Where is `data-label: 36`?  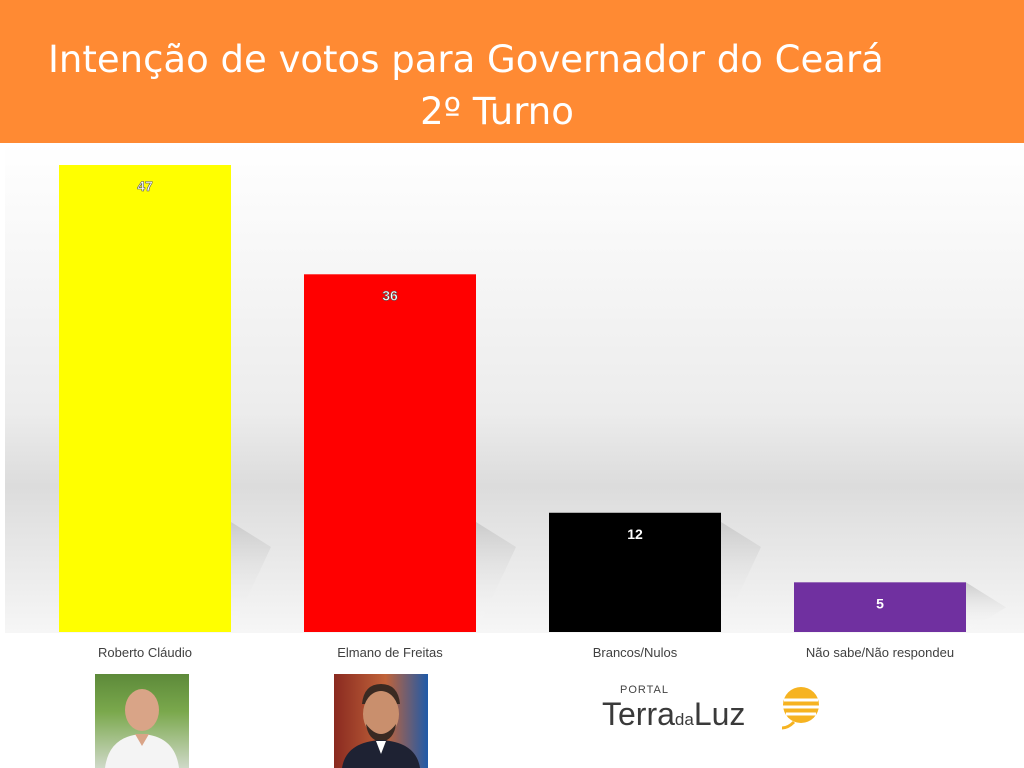 data-label: 36 is located at coordinates (390, 295).